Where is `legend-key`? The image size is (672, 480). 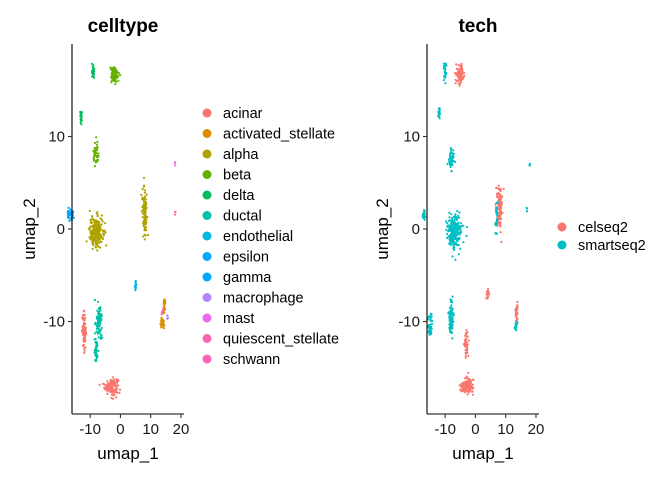
legend-key is located at coordinates (207, 338).